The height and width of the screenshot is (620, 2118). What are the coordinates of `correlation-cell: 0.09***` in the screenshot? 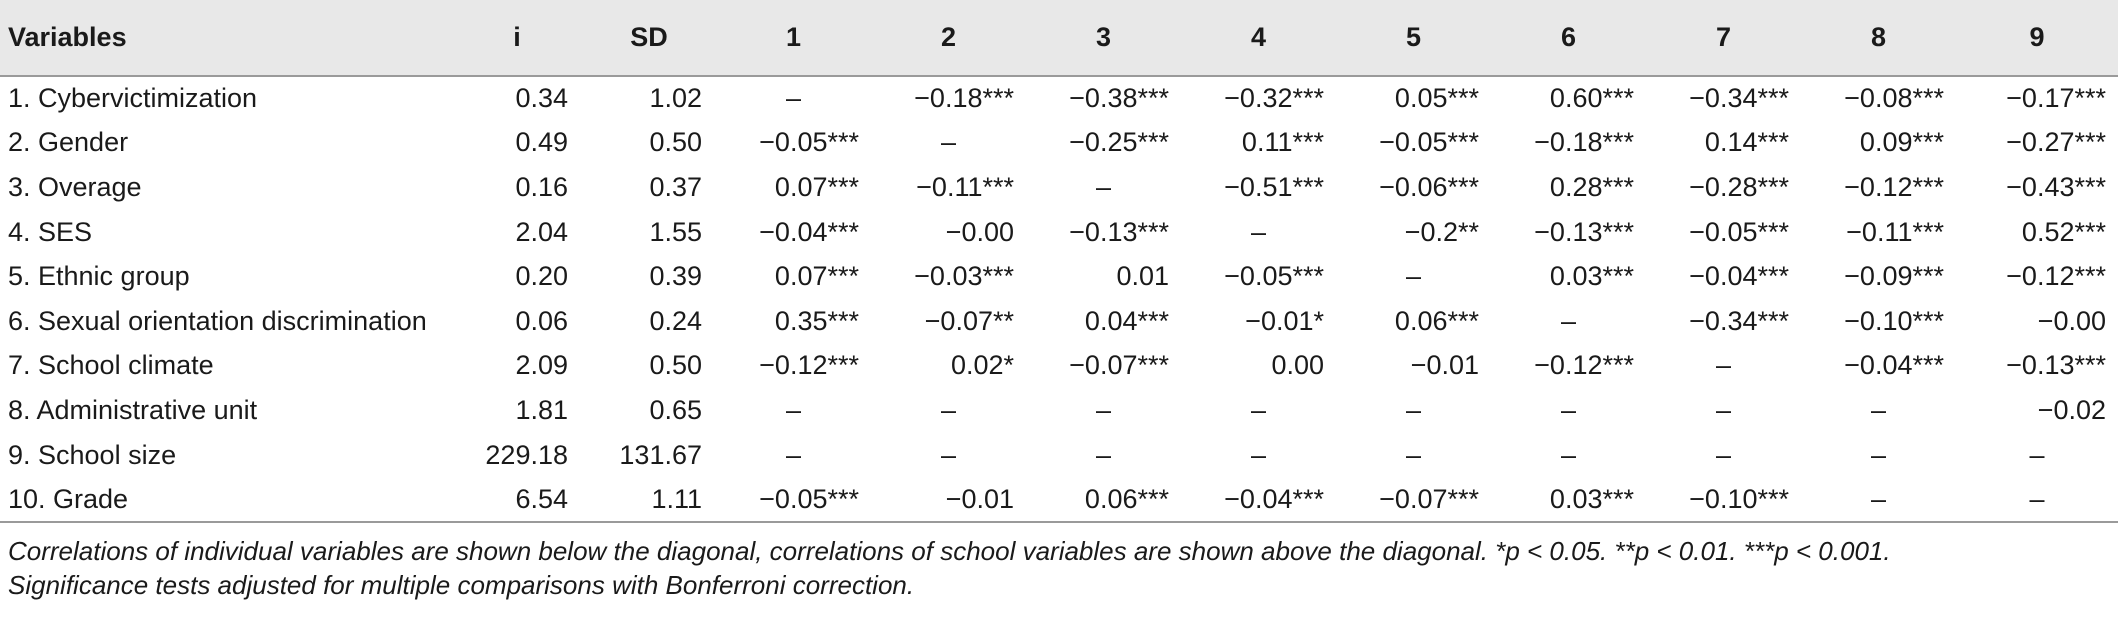 It's located at (1901, 142).